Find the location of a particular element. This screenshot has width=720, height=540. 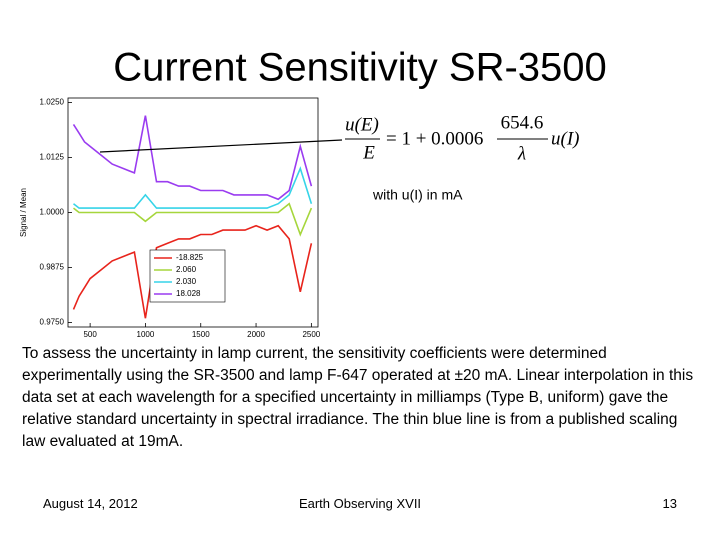

x-tick-label: 2500 is located at coordinates (311, 334).